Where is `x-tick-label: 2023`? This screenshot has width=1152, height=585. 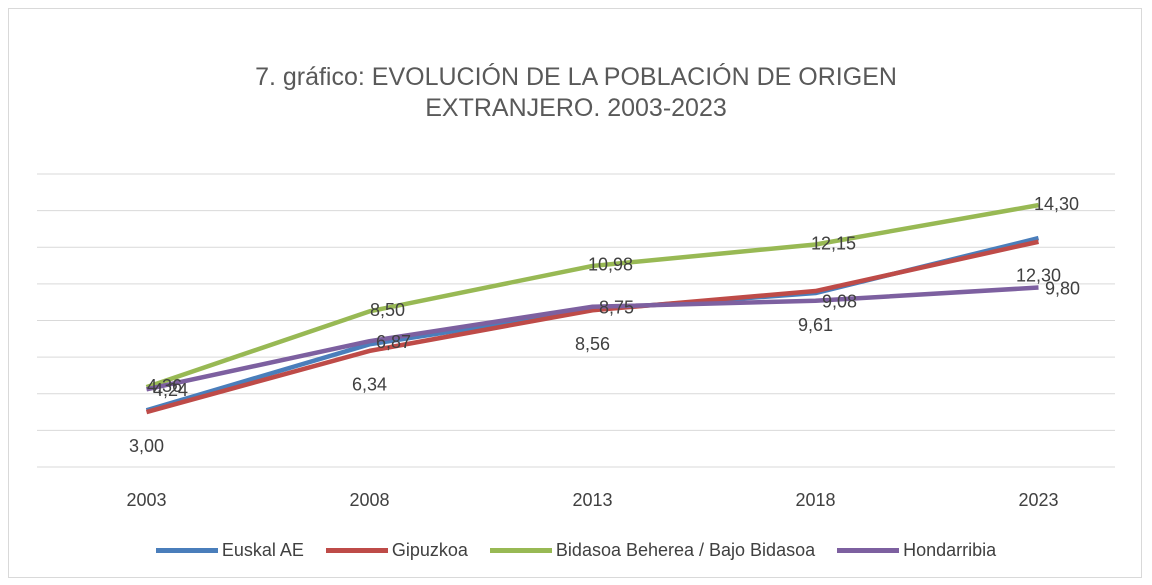 x-tick-label: 2023 is located at coordinates (1038, 500).